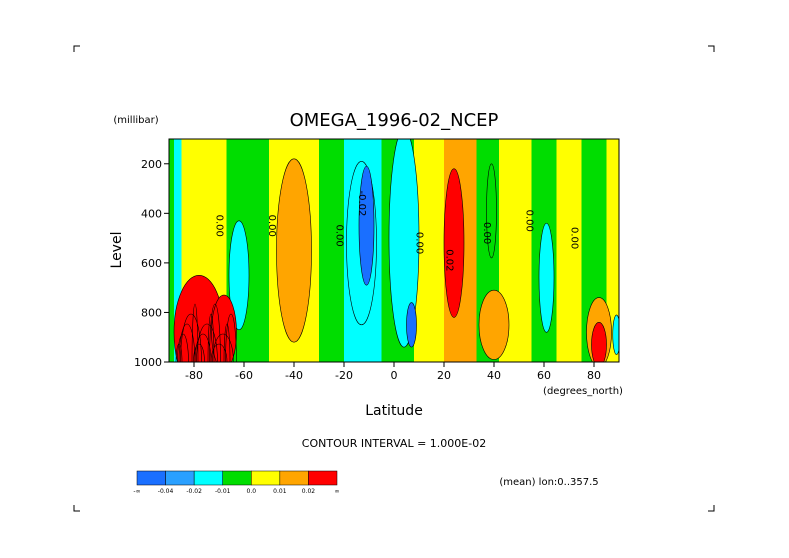 The image size is (789, 558). Describe the element at coordinates (449, 260) in the screenshot. I see `contour-label-5: 0.02` at that location.